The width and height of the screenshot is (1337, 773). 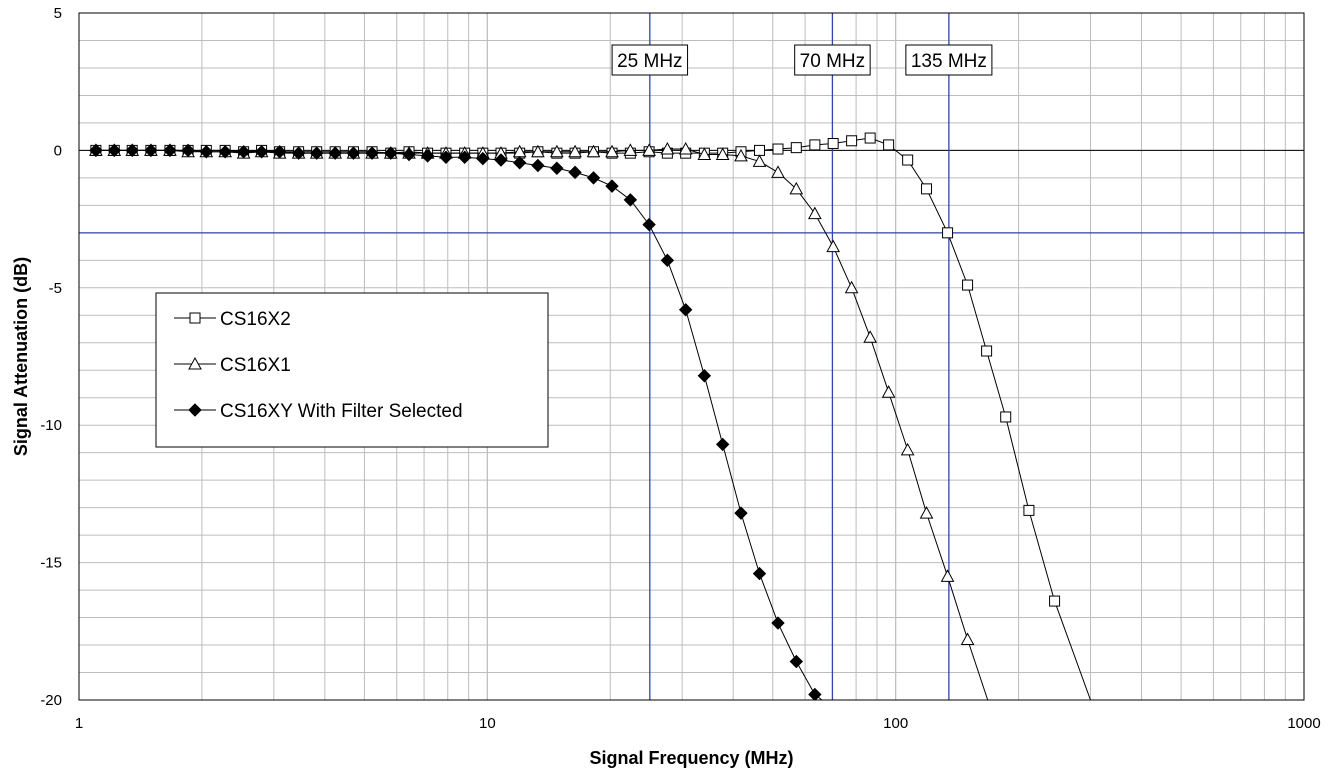 I want to click on reference-label: 135 MHz, so click(x=949, y=60).